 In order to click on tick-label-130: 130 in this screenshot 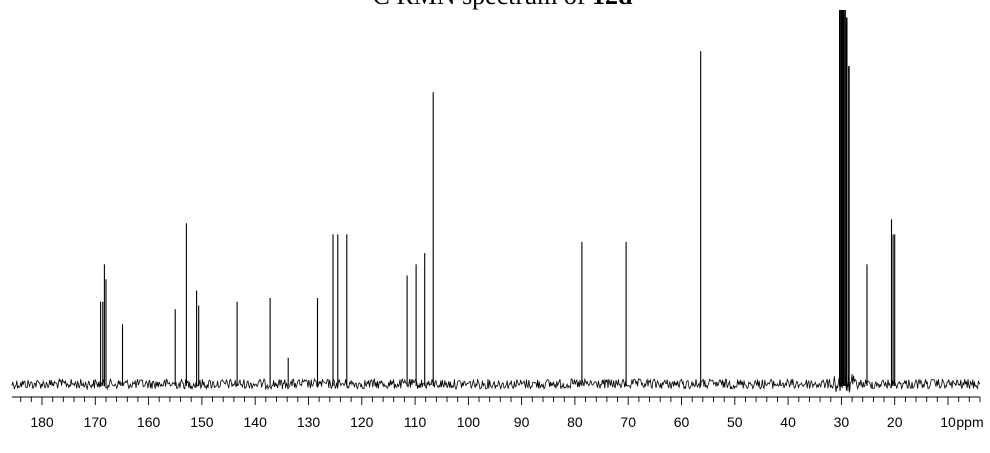, I will do `click(309, 422)`.